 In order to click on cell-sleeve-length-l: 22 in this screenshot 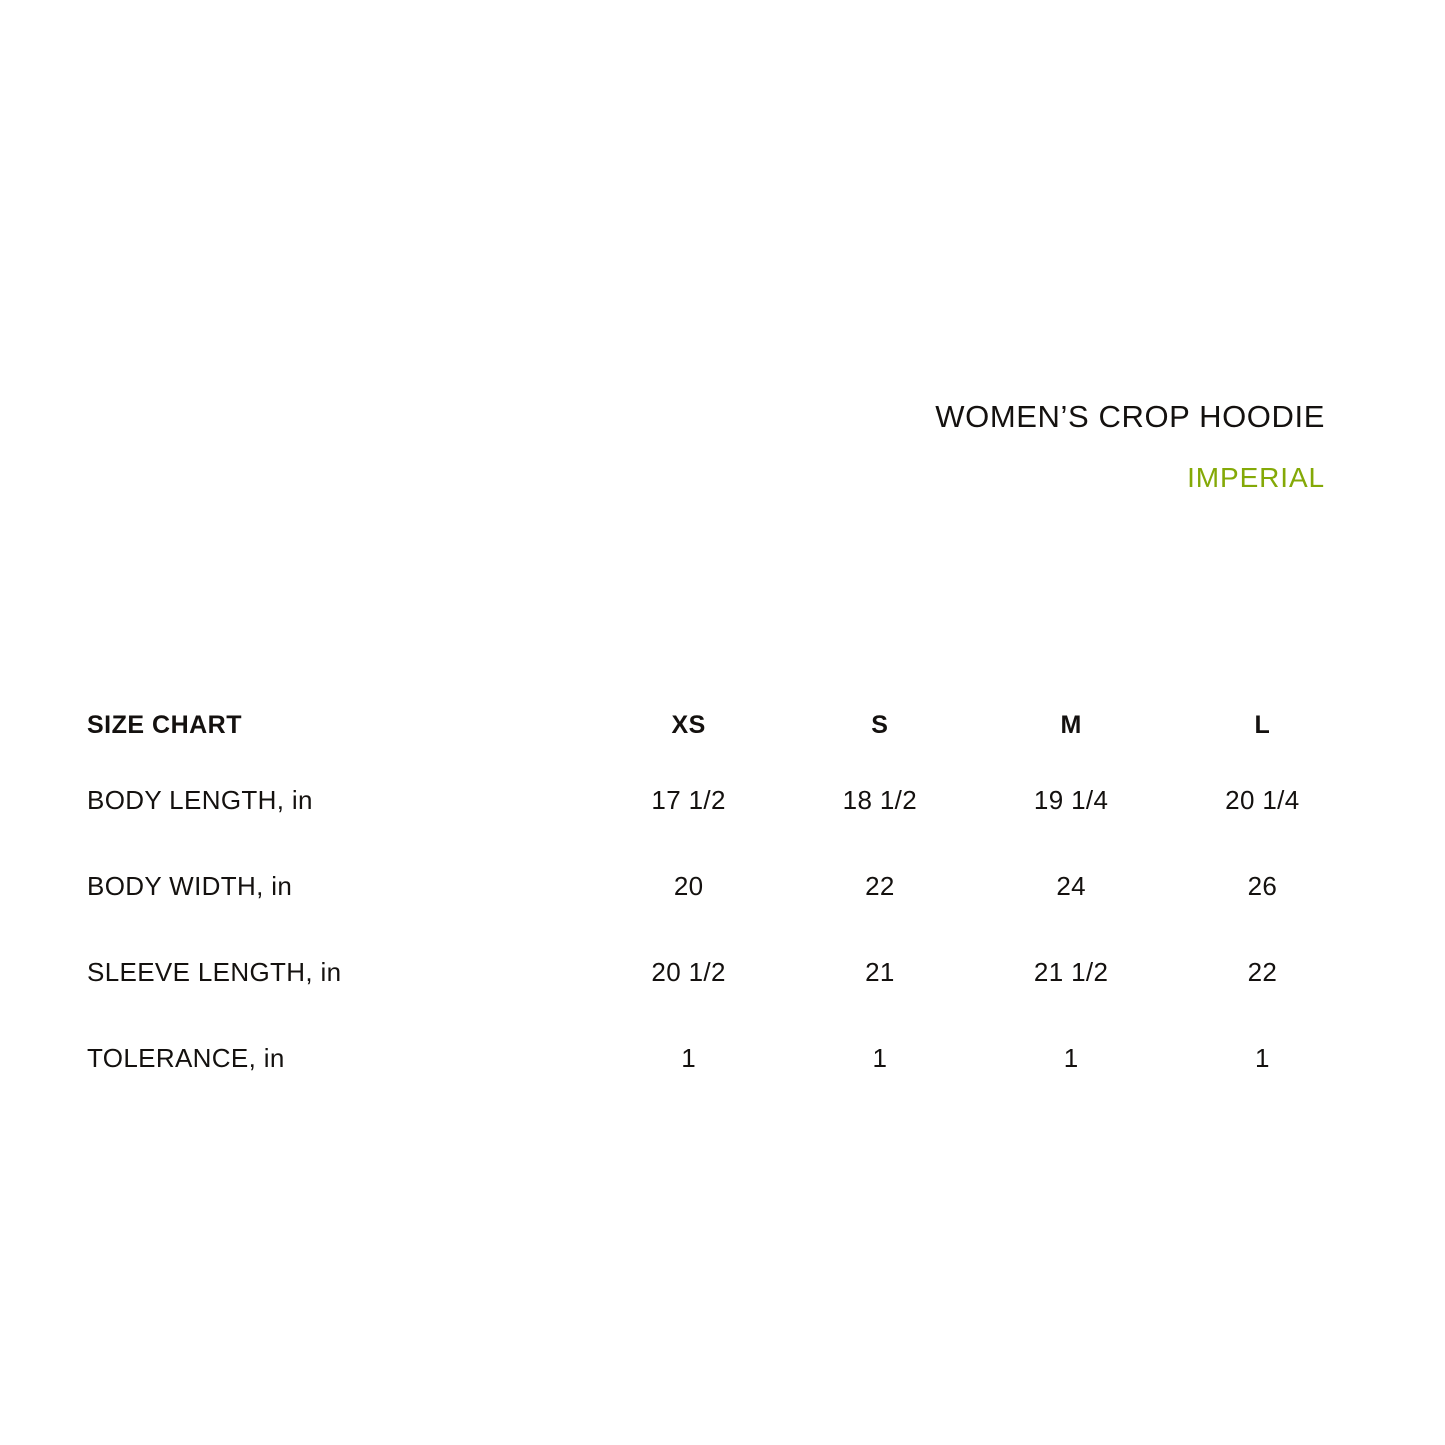, I will do `click(1262, 971)`.